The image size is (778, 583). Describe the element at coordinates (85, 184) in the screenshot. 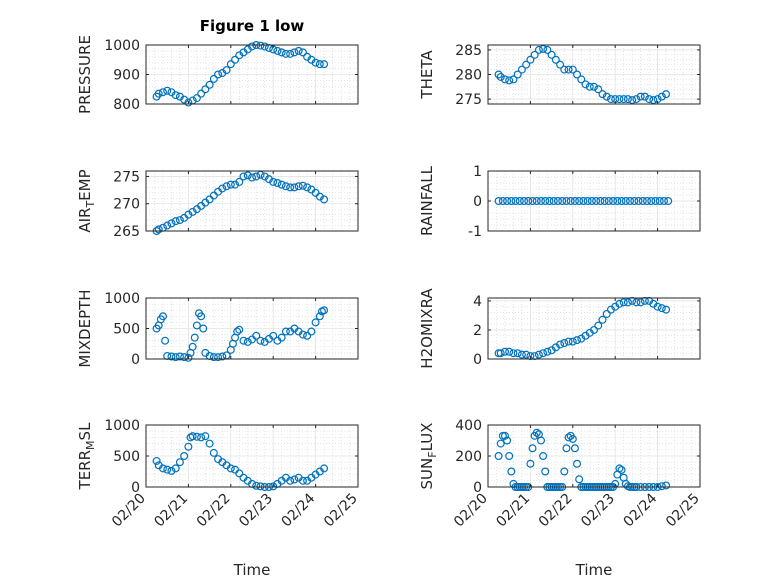

I see `y-axis-label-rest: EMP` at that location.